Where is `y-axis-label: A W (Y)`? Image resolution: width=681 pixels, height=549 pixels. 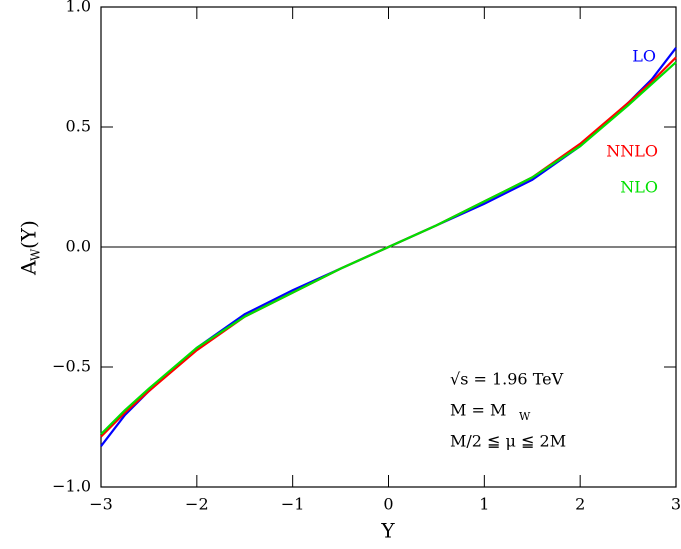 y-axis-label: A W (Y) is located at coordinates (30, 248).